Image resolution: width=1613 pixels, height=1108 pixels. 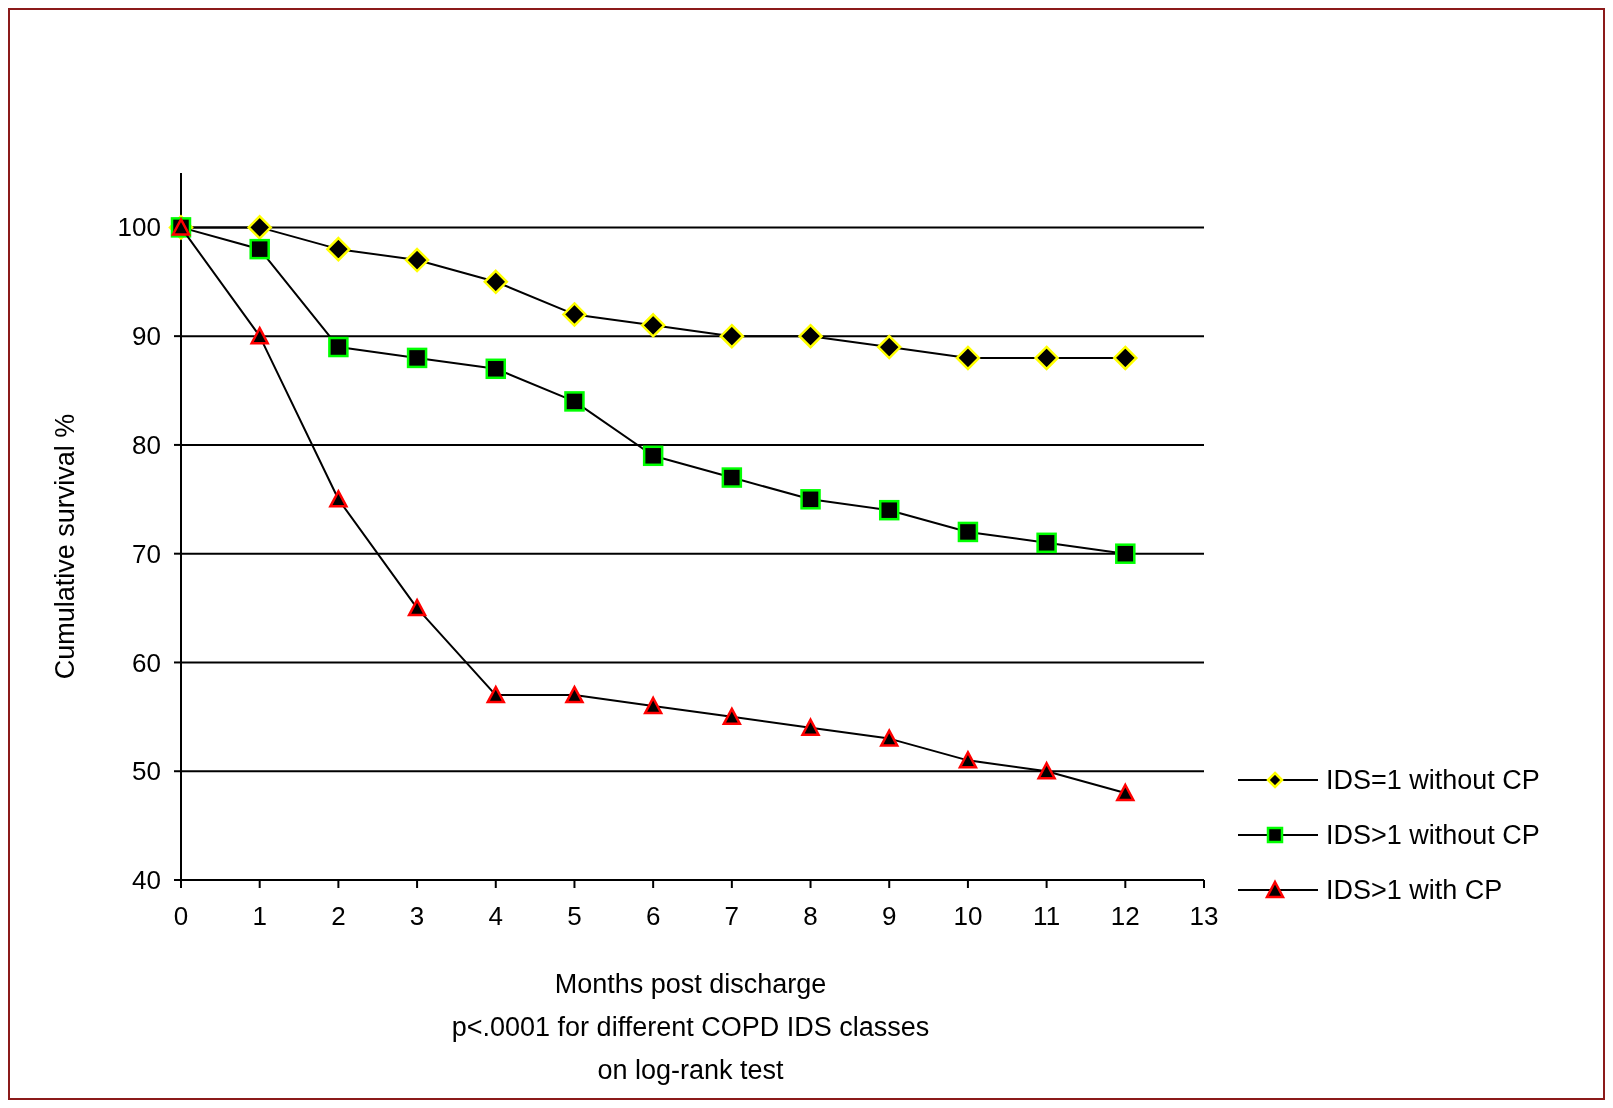 I want to click on x-tick-label: 10, so click(x=968, y=916).